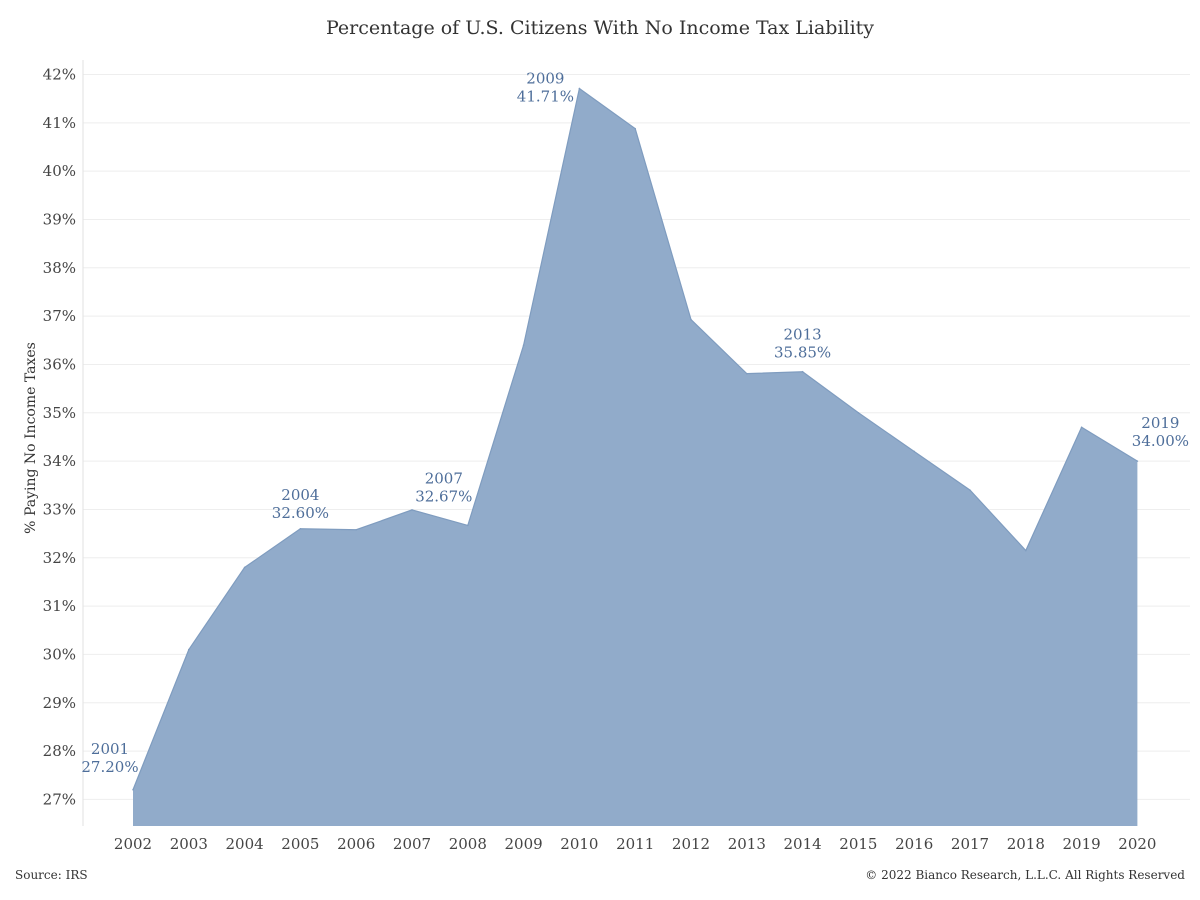 The image size is (1200, 900). What do you see at coordinates (51, 875) in the screenshot?
I see `source-note: Source: IRS` at bounding box center [51, 875].